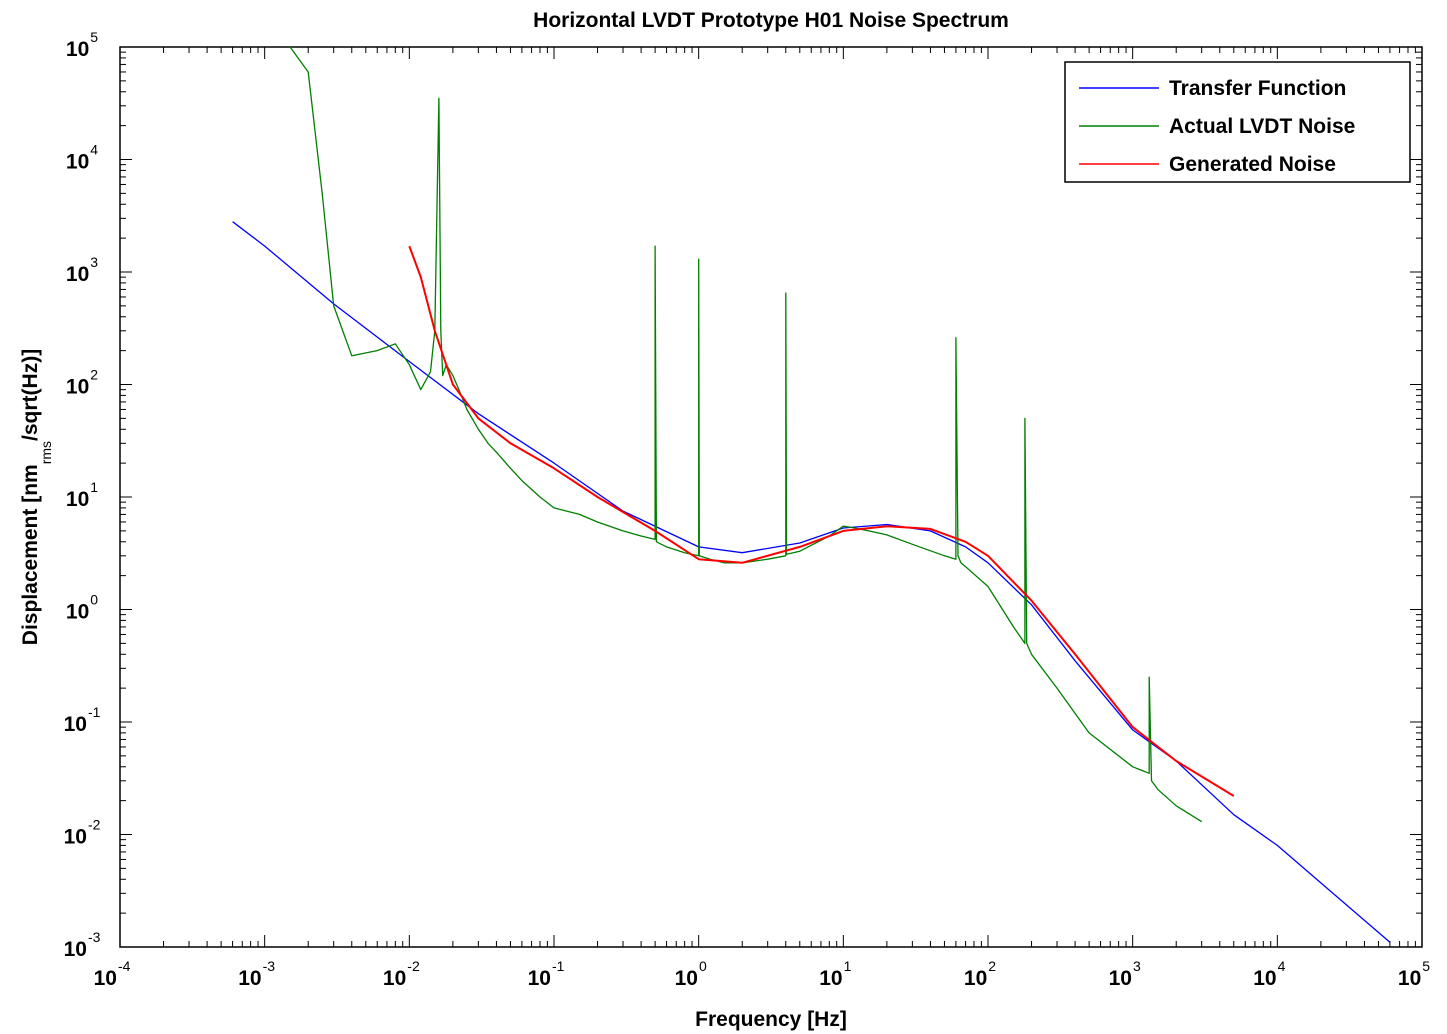 The image size is (1447, 1034). I want to click on y-tick-label: 10⁻², so click(82, 833).